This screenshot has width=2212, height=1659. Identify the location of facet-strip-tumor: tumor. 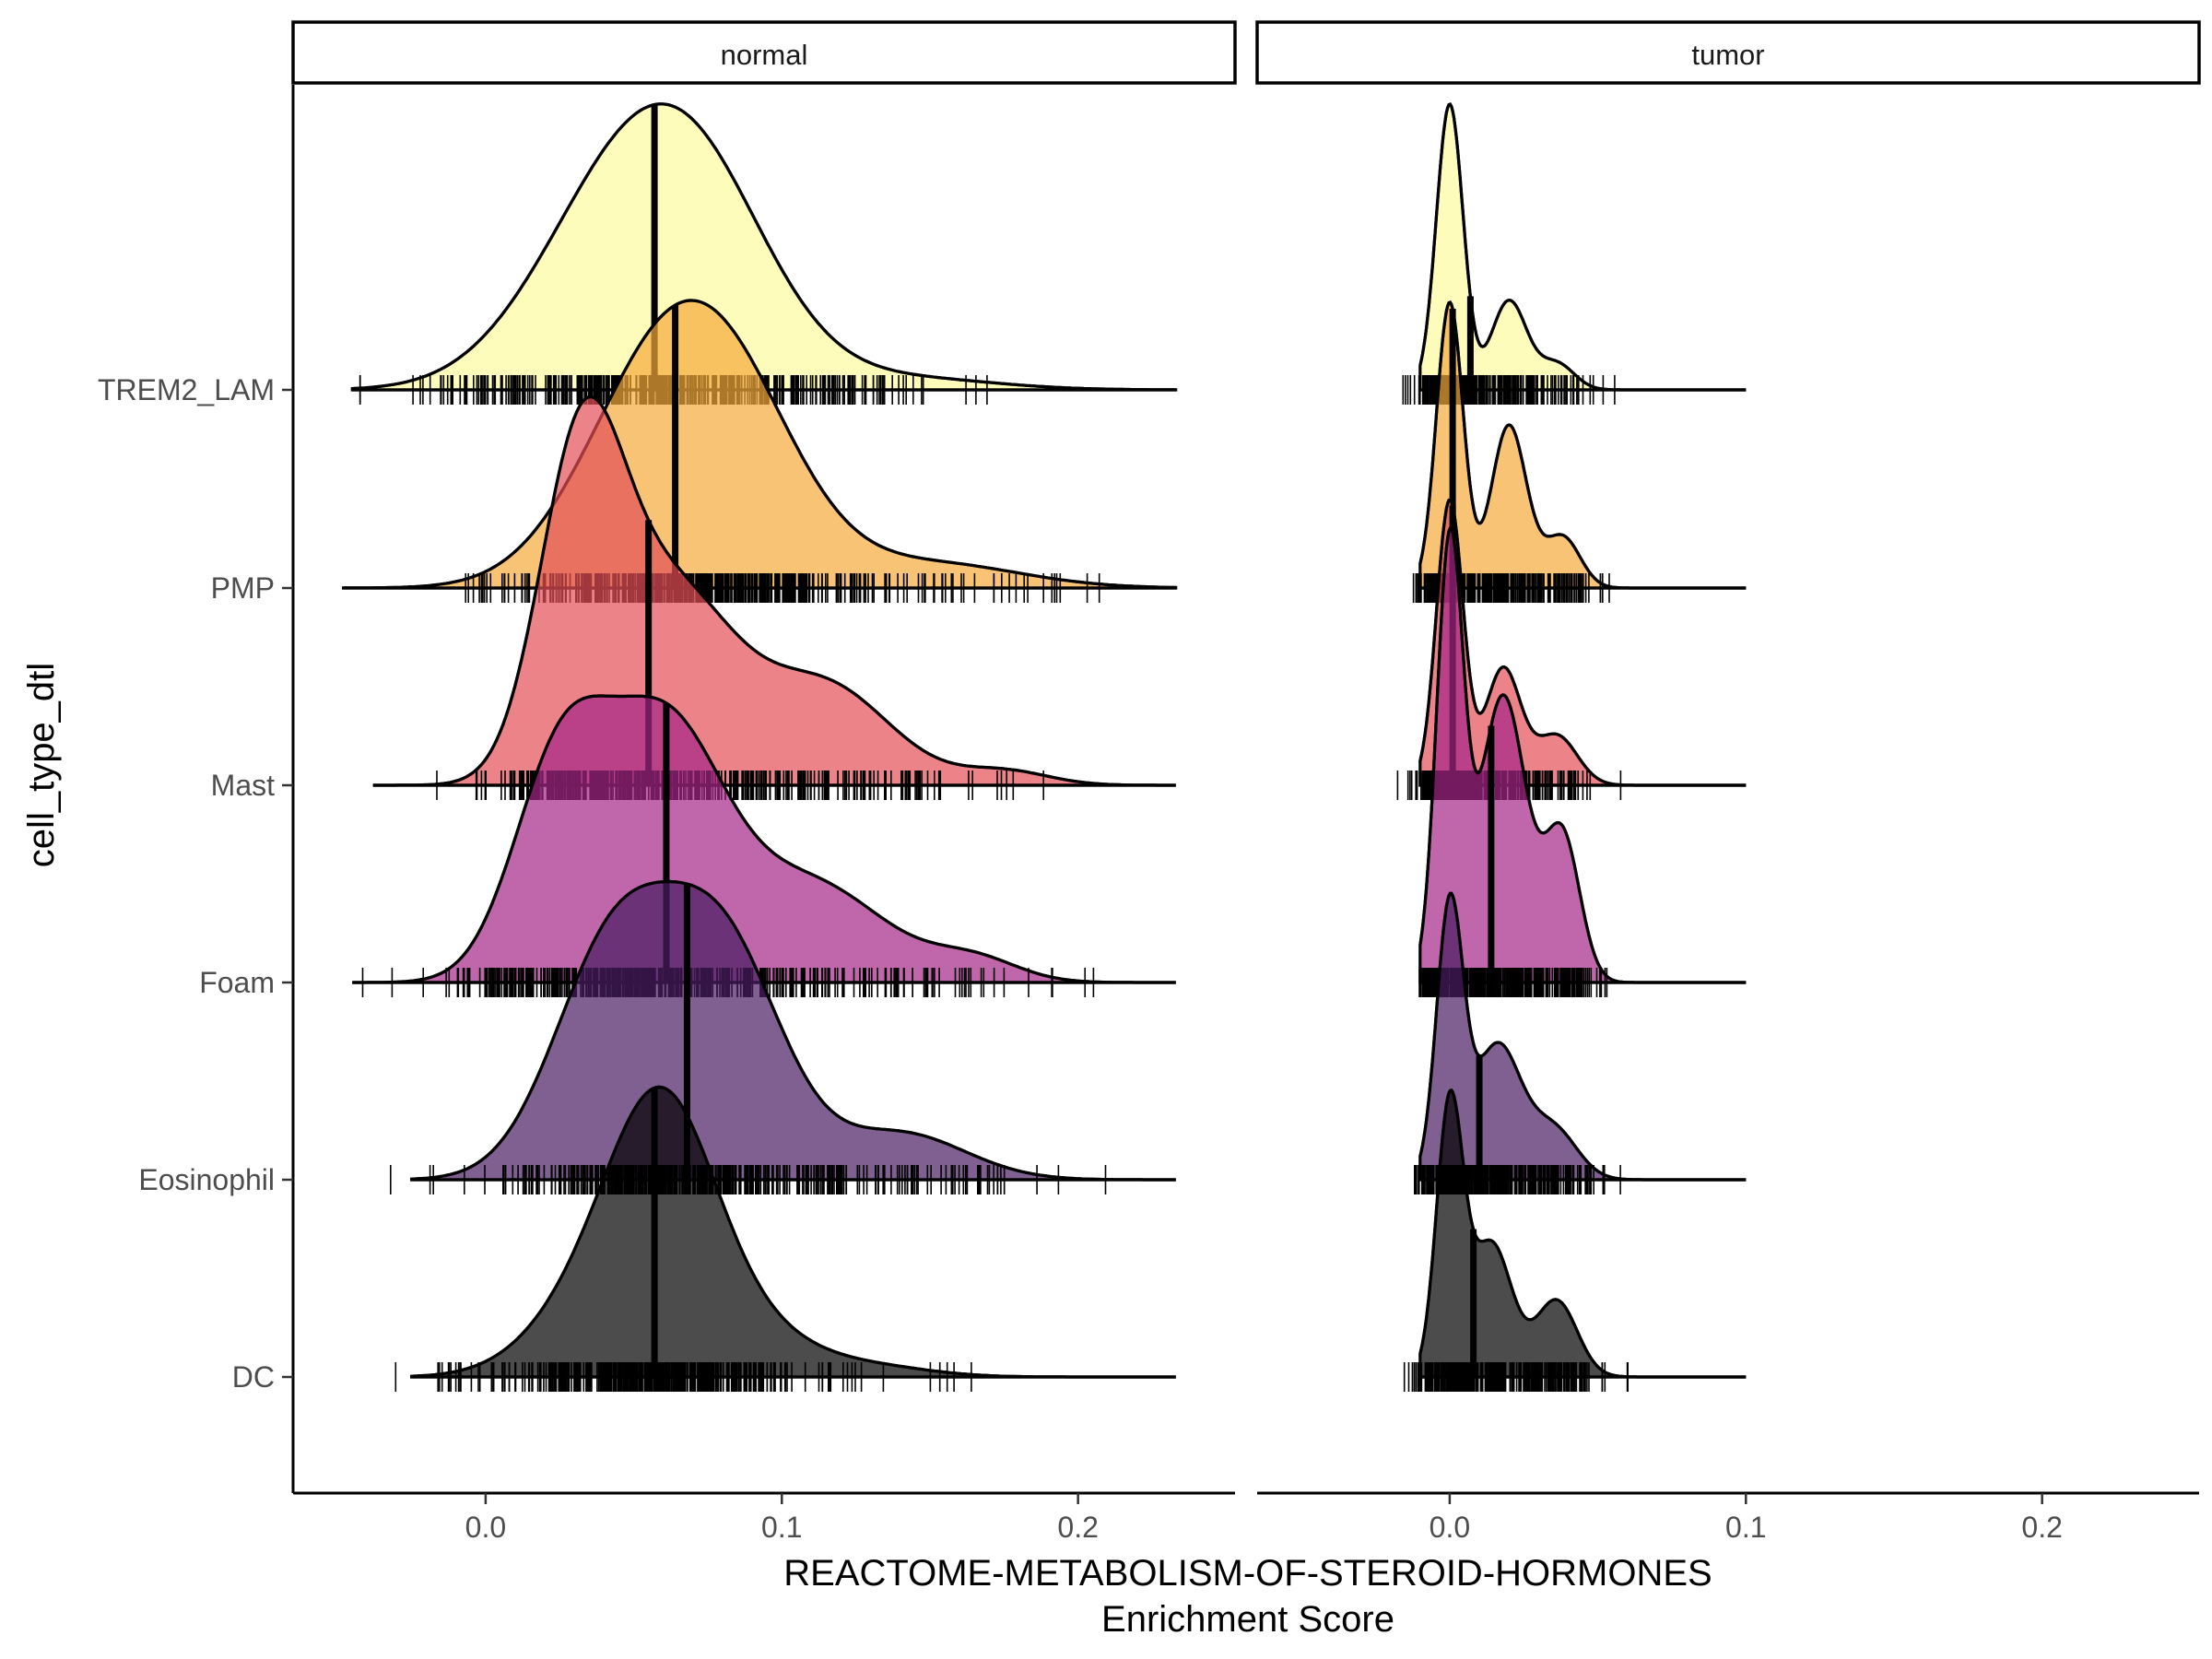
(1728, 52).